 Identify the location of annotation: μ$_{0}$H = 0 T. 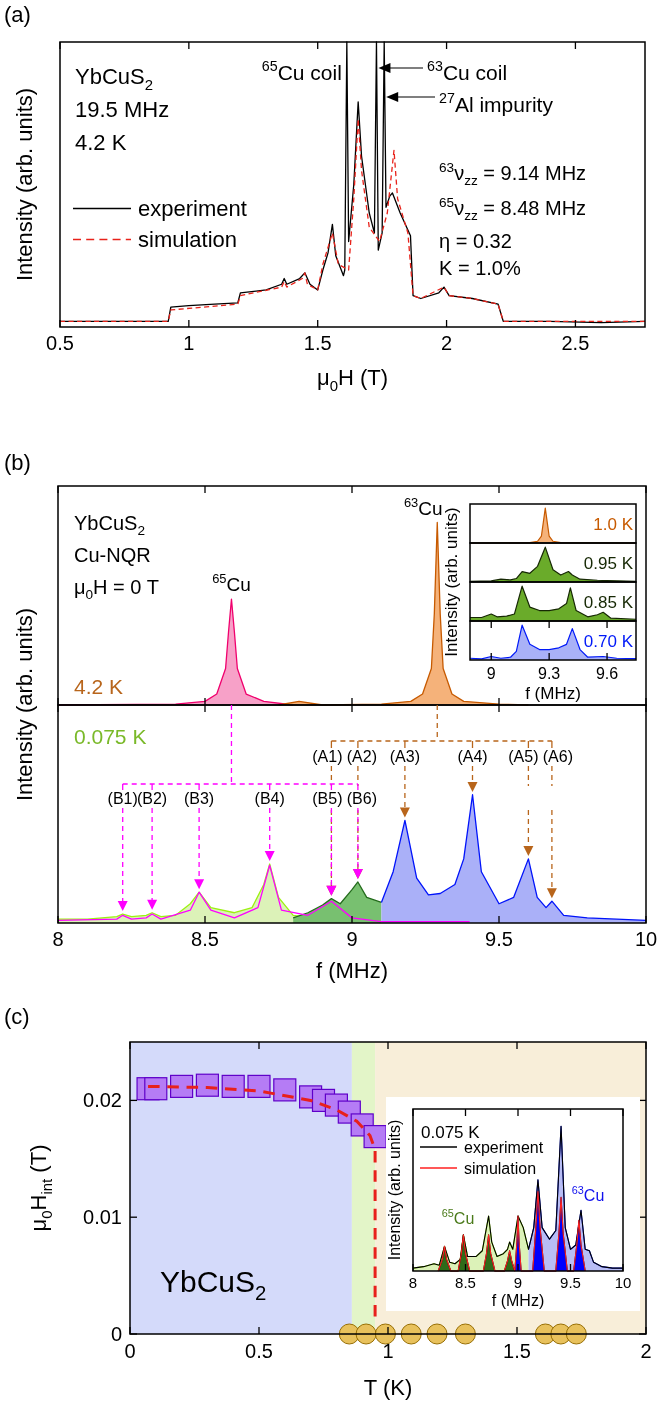
(116, 589).